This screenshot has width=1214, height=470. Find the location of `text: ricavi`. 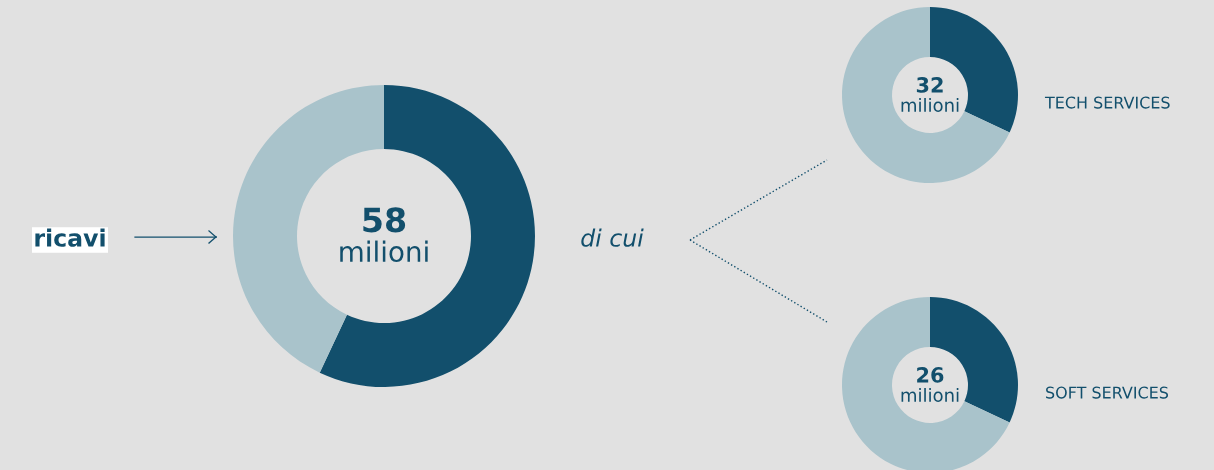

text: ricavi is located at coordinates (70, 237).